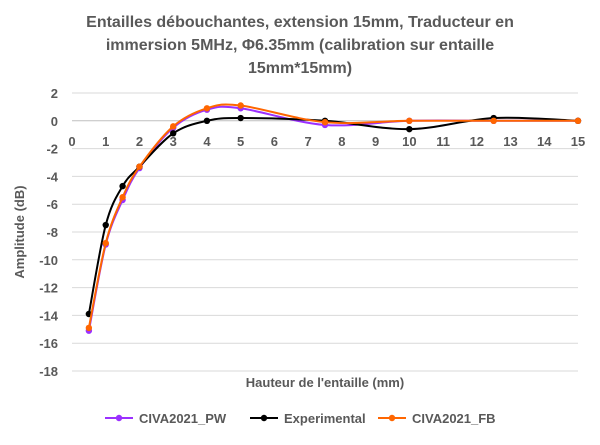 The width and height of the screenshot is (600, 445). What do you see at coordinates (325, 418) in the screenshot?
I see `legend-label: Experimental` at bounding box center [325, 418].